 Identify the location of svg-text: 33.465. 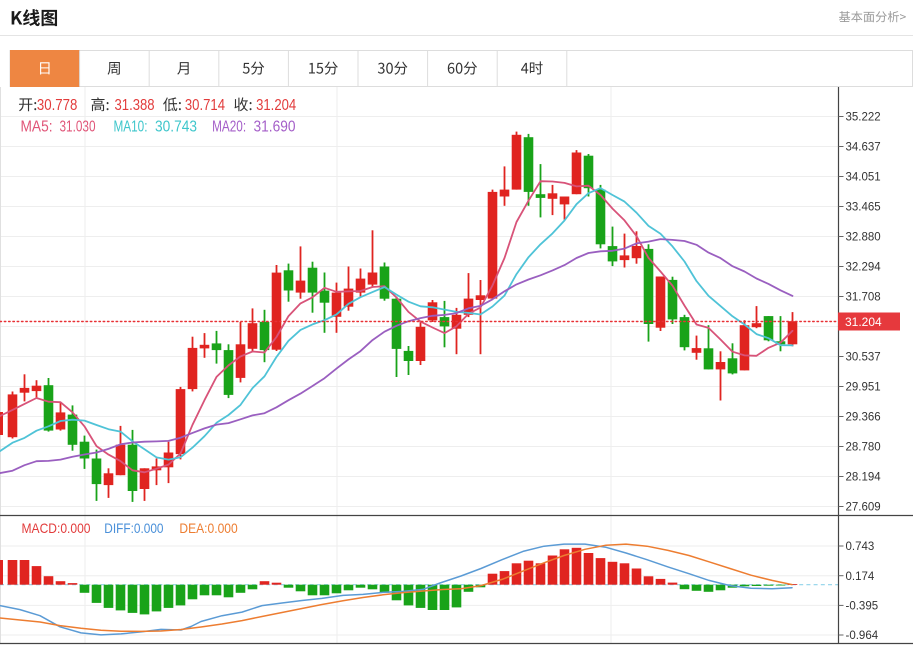
(863, 208).